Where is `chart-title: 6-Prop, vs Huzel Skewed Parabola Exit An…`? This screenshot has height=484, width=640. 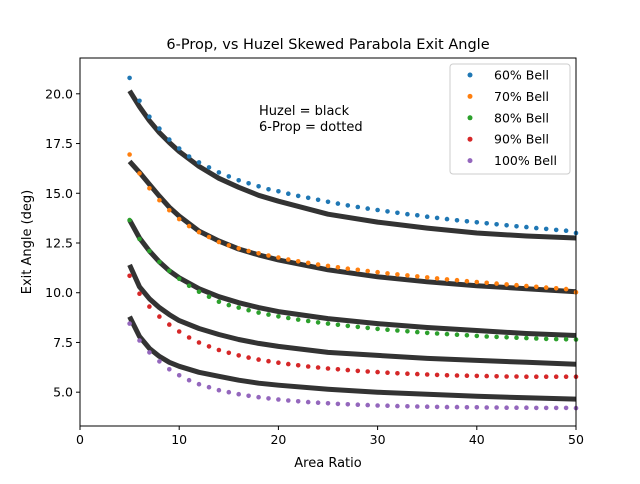 chart-title: 6-Prop, vs Huzel Skewed Parabola Exit An… is located at coordinates (327, 45).